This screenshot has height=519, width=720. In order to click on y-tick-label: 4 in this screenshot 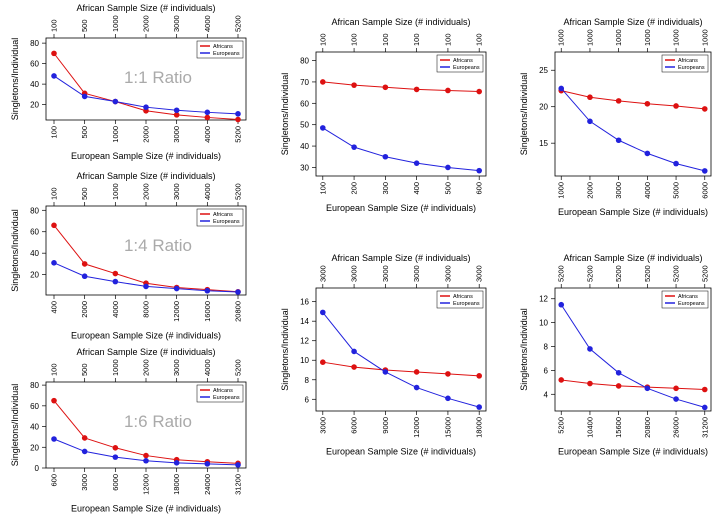, I will do `click(546, 394)`.